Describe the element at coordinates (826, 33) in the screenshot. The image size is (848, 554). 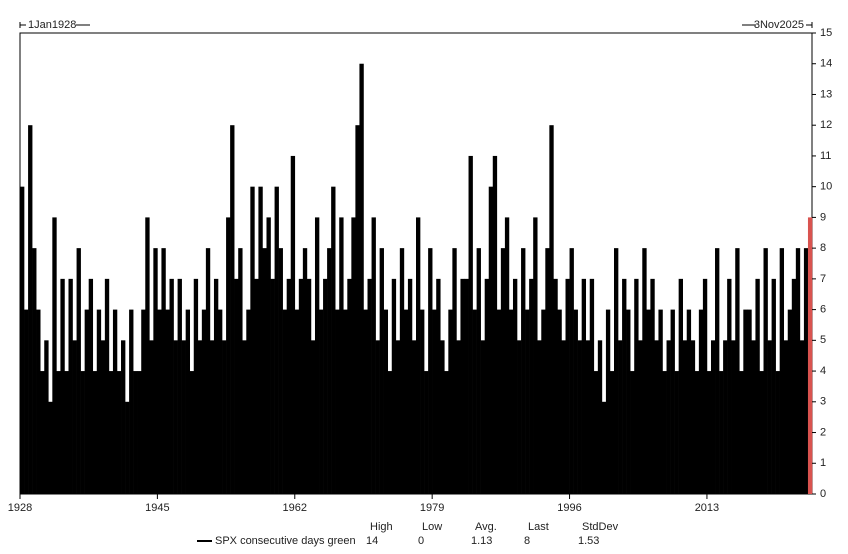
I see `y-tick-label: 15` at that location.